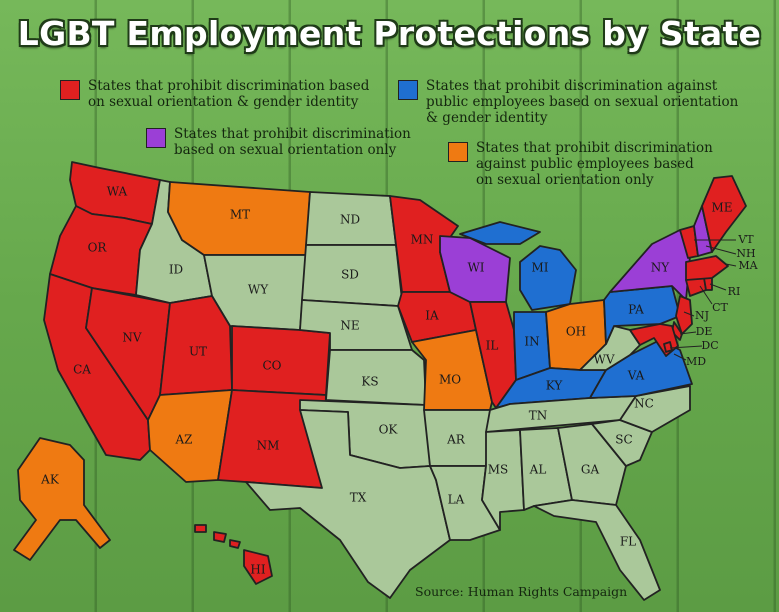 The height and width of the screenshot is (612, 779). Describe the element at coordinates (597, 550) in the screenshot. I see `state-FL` at that location.